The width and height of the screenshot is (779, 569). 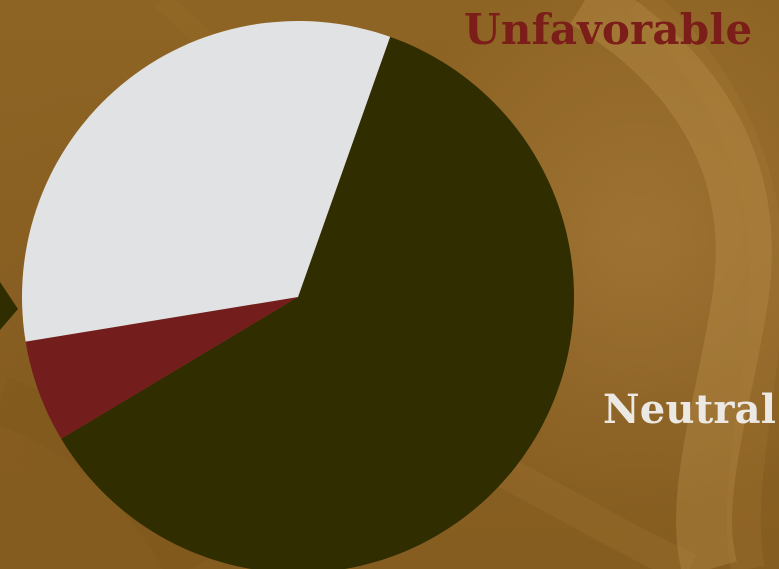 I want to click on slice-label-neutral: Neutral, so click(x=690, y=409).